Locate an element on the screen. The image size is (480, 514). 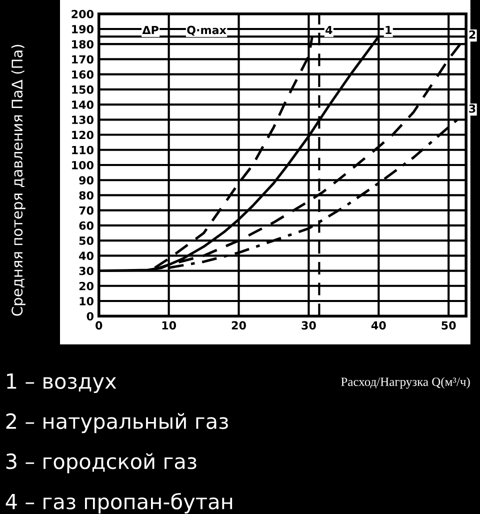
text: 3 – городской газ is located at coordinates (101, 463).